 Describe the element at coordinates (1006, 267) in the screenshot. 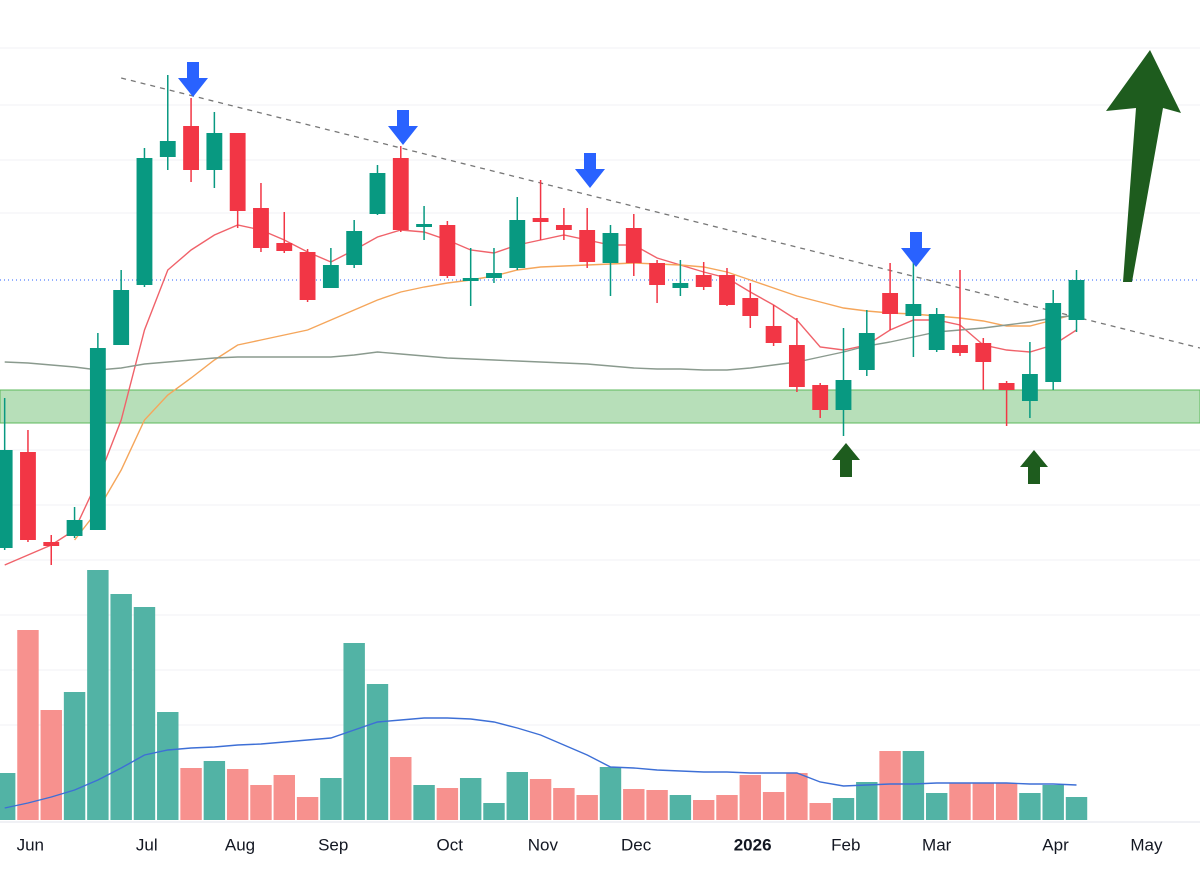

I see `support-arrows` at that location.